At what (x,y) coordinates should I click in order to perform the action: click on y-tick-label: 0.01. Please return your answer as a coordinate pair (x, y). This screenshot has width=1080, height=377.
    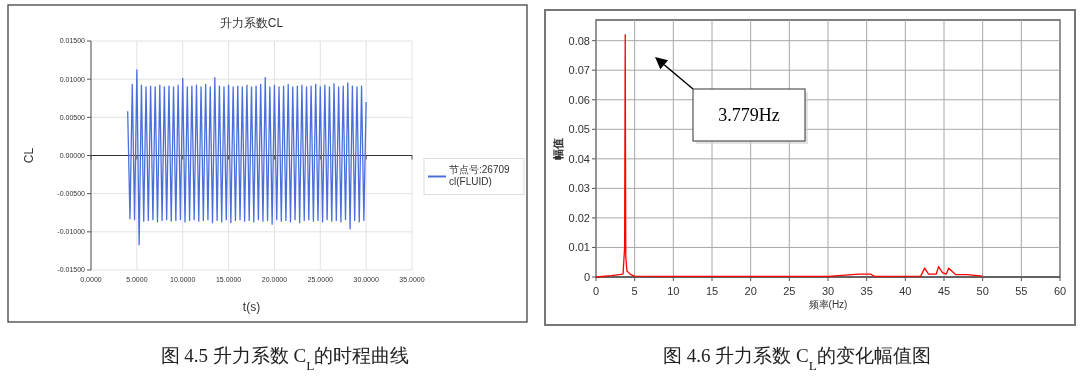
    Looking at the image, I should click on (579, 247).